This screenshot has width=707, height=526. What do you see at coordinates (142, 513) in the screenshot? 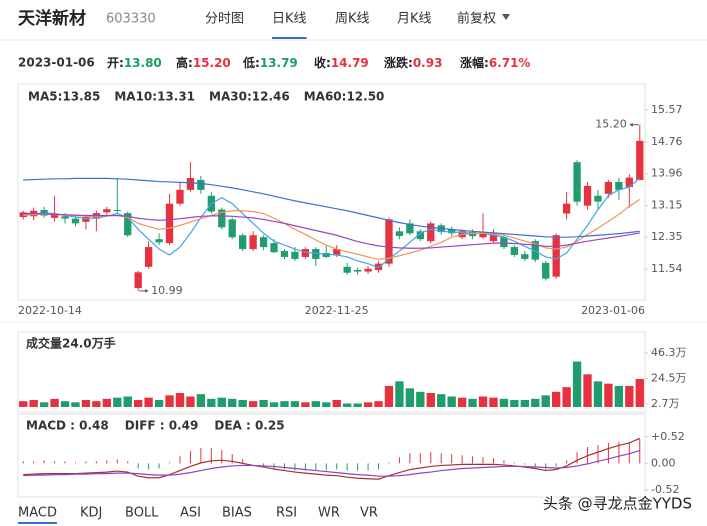
I see `indicator-tab: BOLL` at bounding box center [142, 513].